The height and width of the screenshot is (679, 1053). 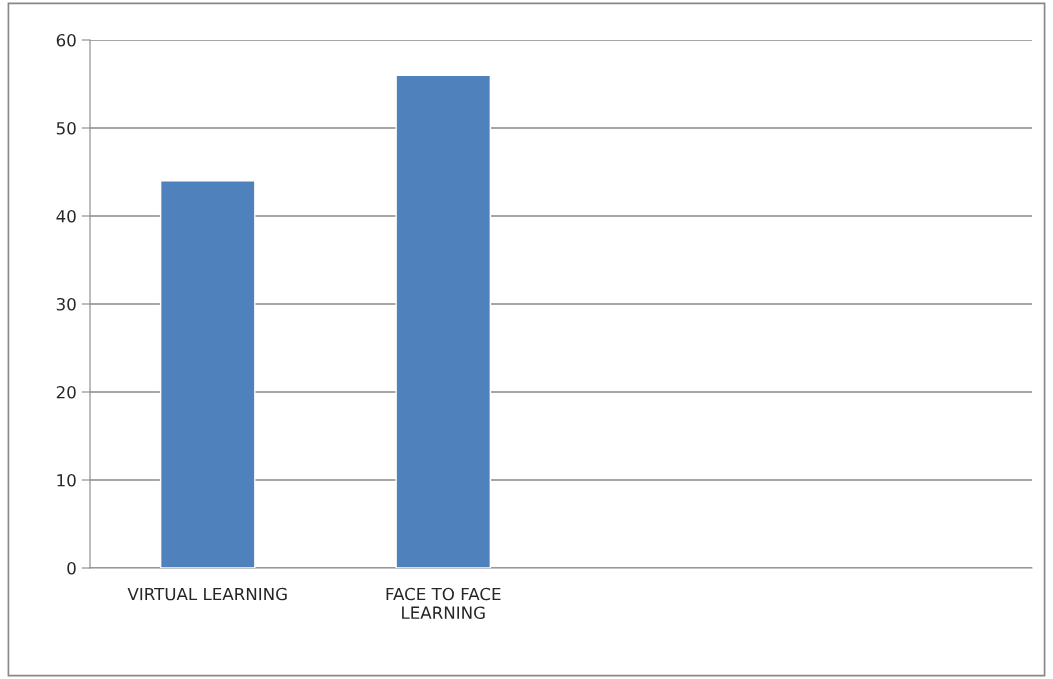 I want to click on y-tick-label: 30, so click(x=66, y=304).